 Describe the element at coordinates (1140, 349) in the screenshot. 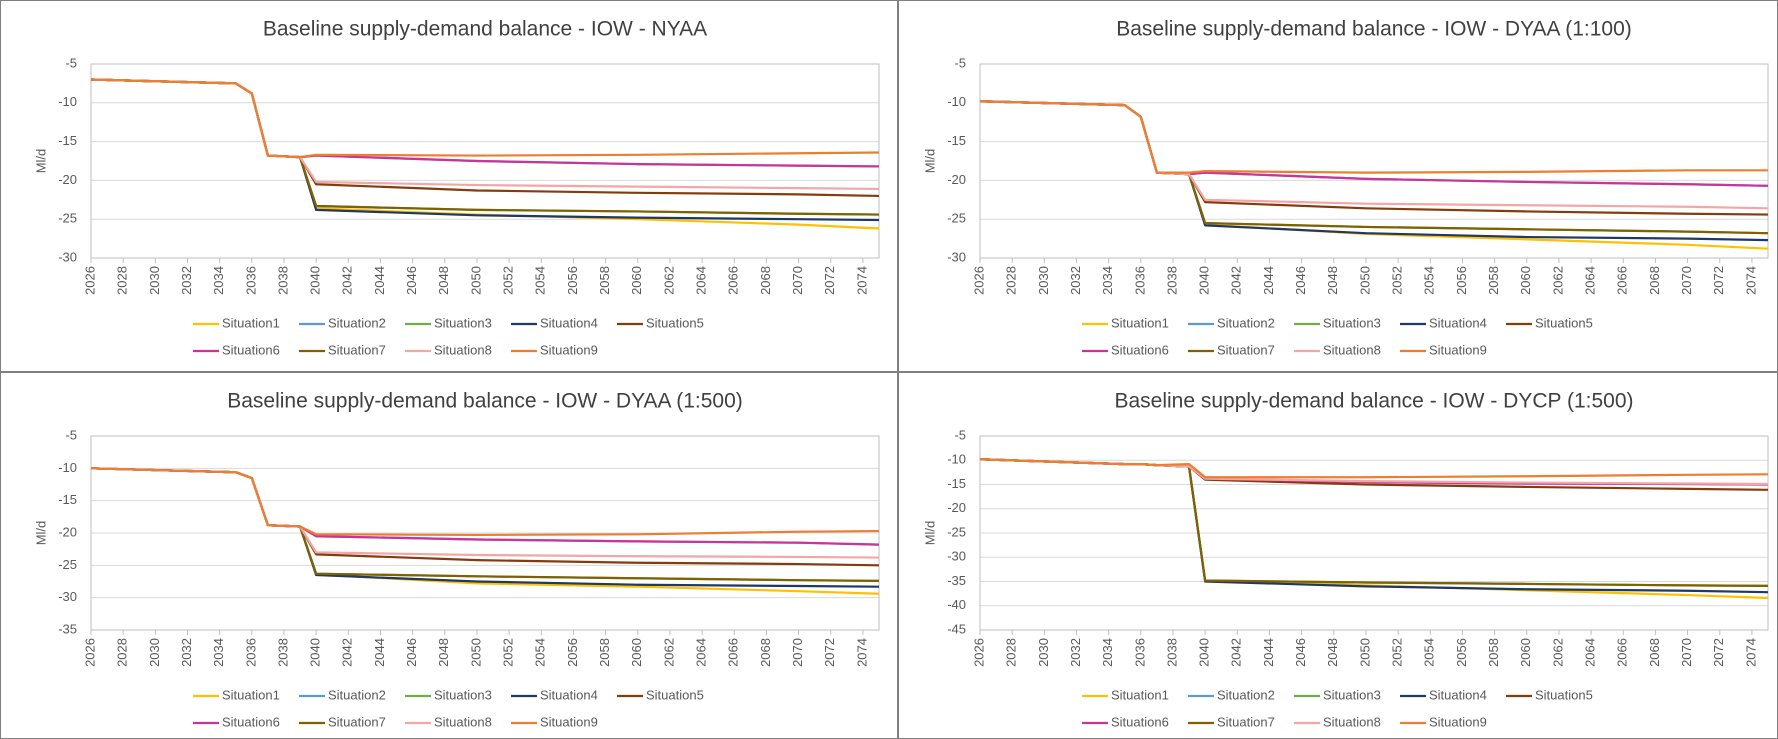

I see `legend-label: Situation6` at that location.